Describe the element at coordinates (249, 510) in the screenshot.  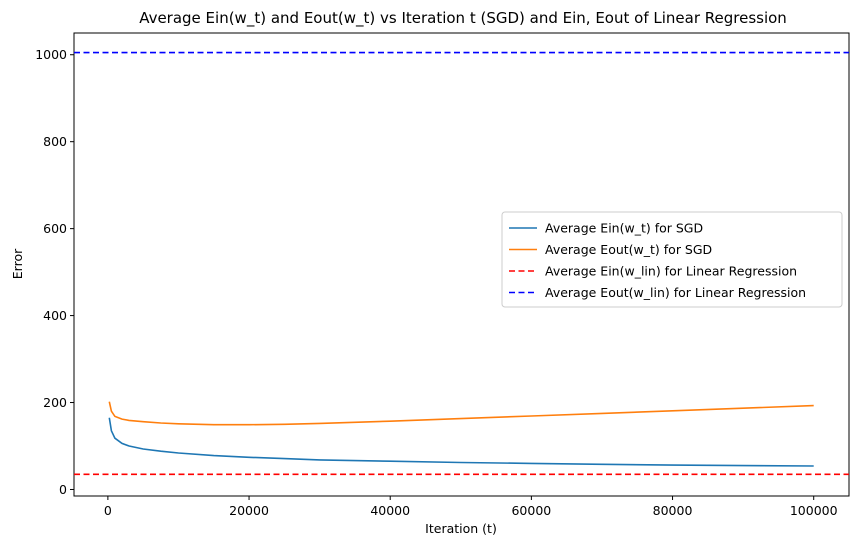
I see `x-tick-label-1: 20000` at that location.